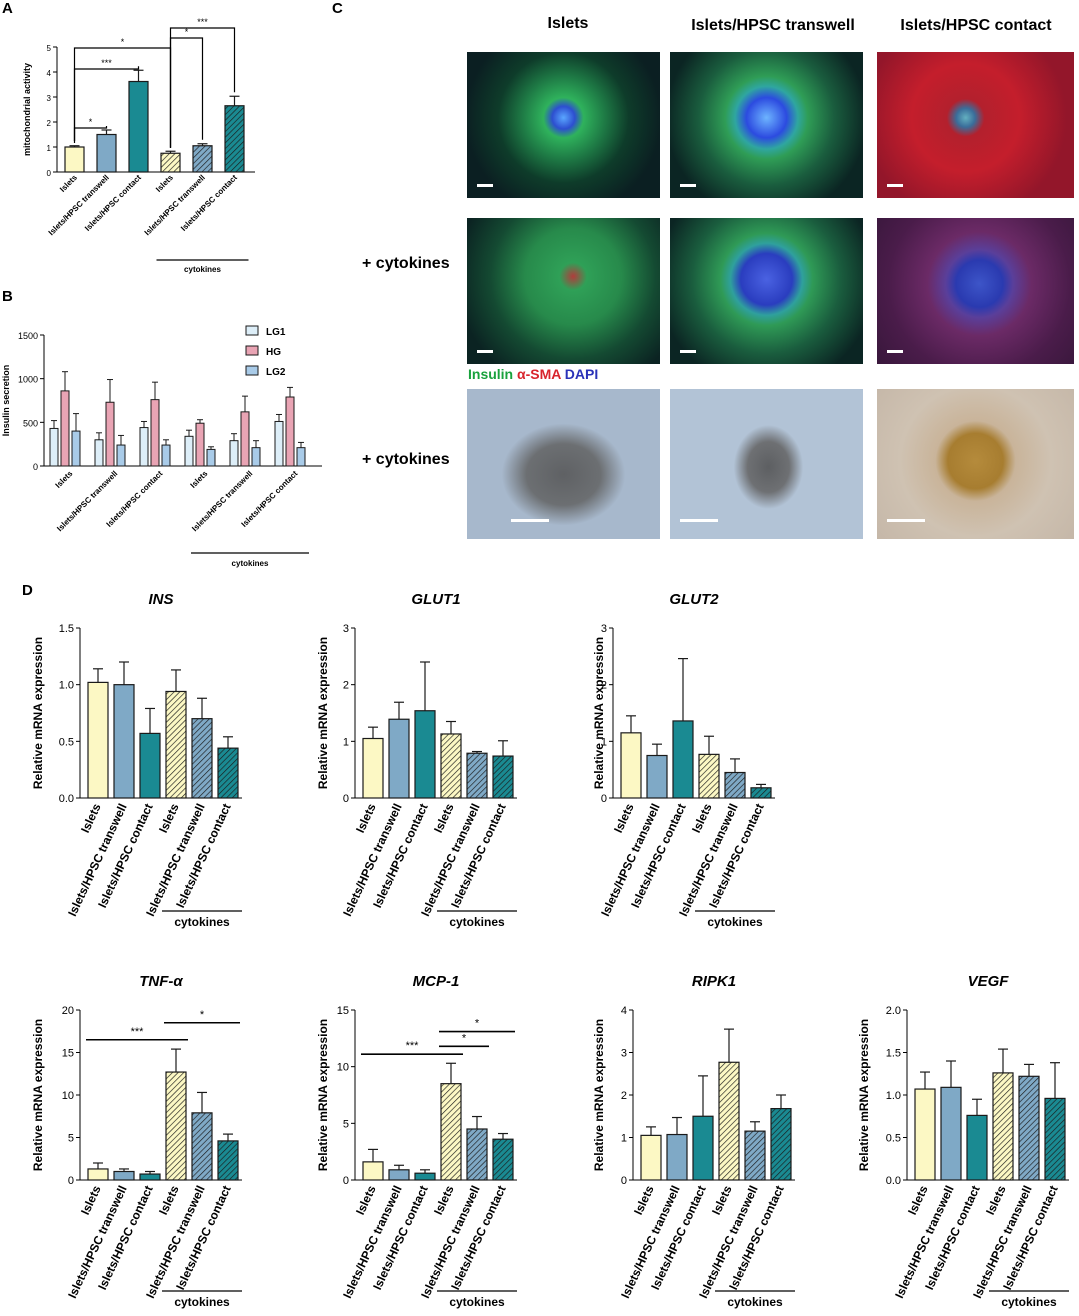 The height and width of the screenshot is (1316, 1079). What do you see at coordinates (604, 799) in the screenshot?
I see `glut2-y-tick-label: 0` at bounding box center [604, 799].